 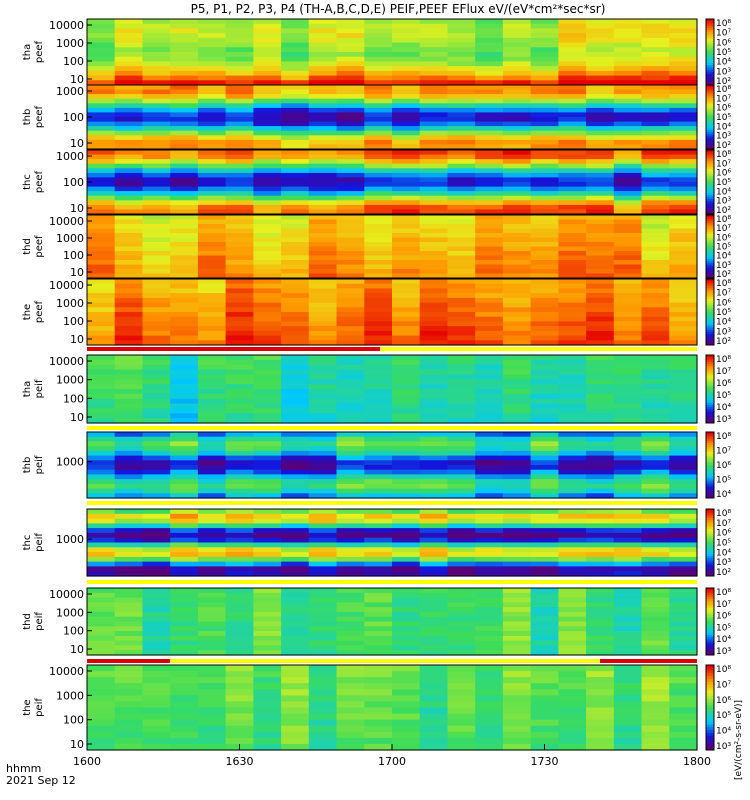 I want to click on panel-probe-label: thb, so click(x=27, y=465).